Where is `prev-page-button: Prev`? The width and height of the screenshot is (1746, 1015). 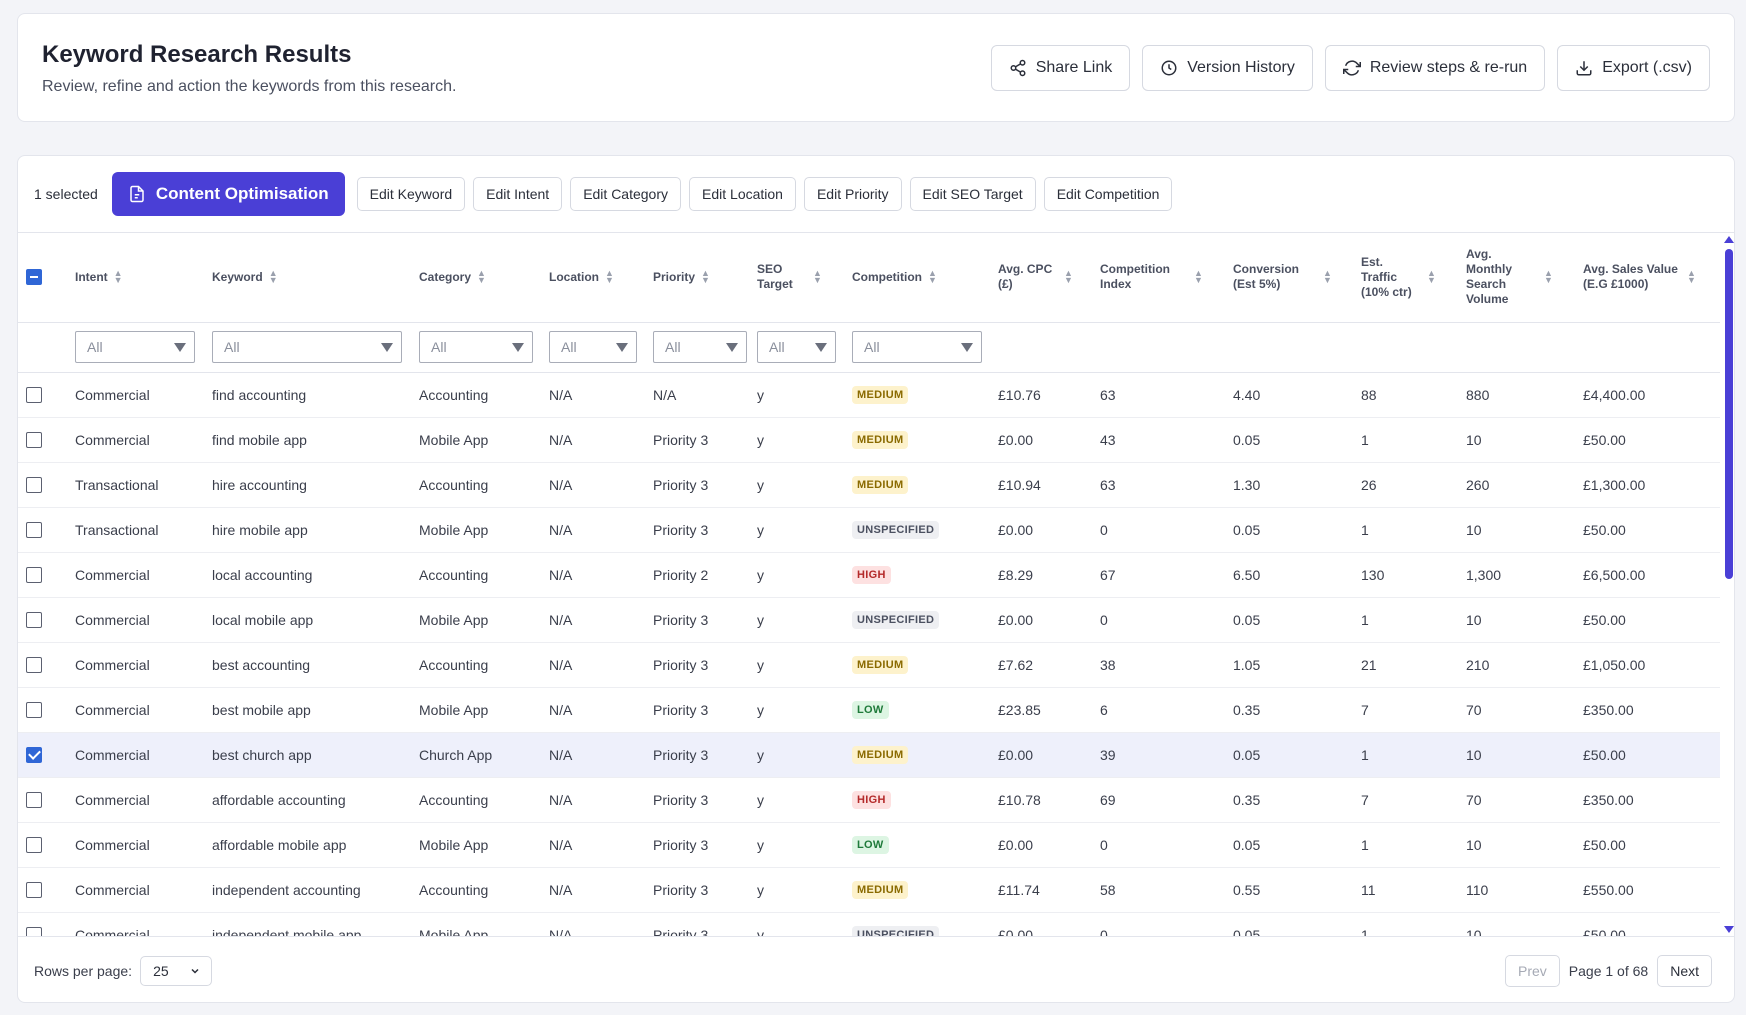
prev-page-button: Prev is located at coordinates (1532, 970).